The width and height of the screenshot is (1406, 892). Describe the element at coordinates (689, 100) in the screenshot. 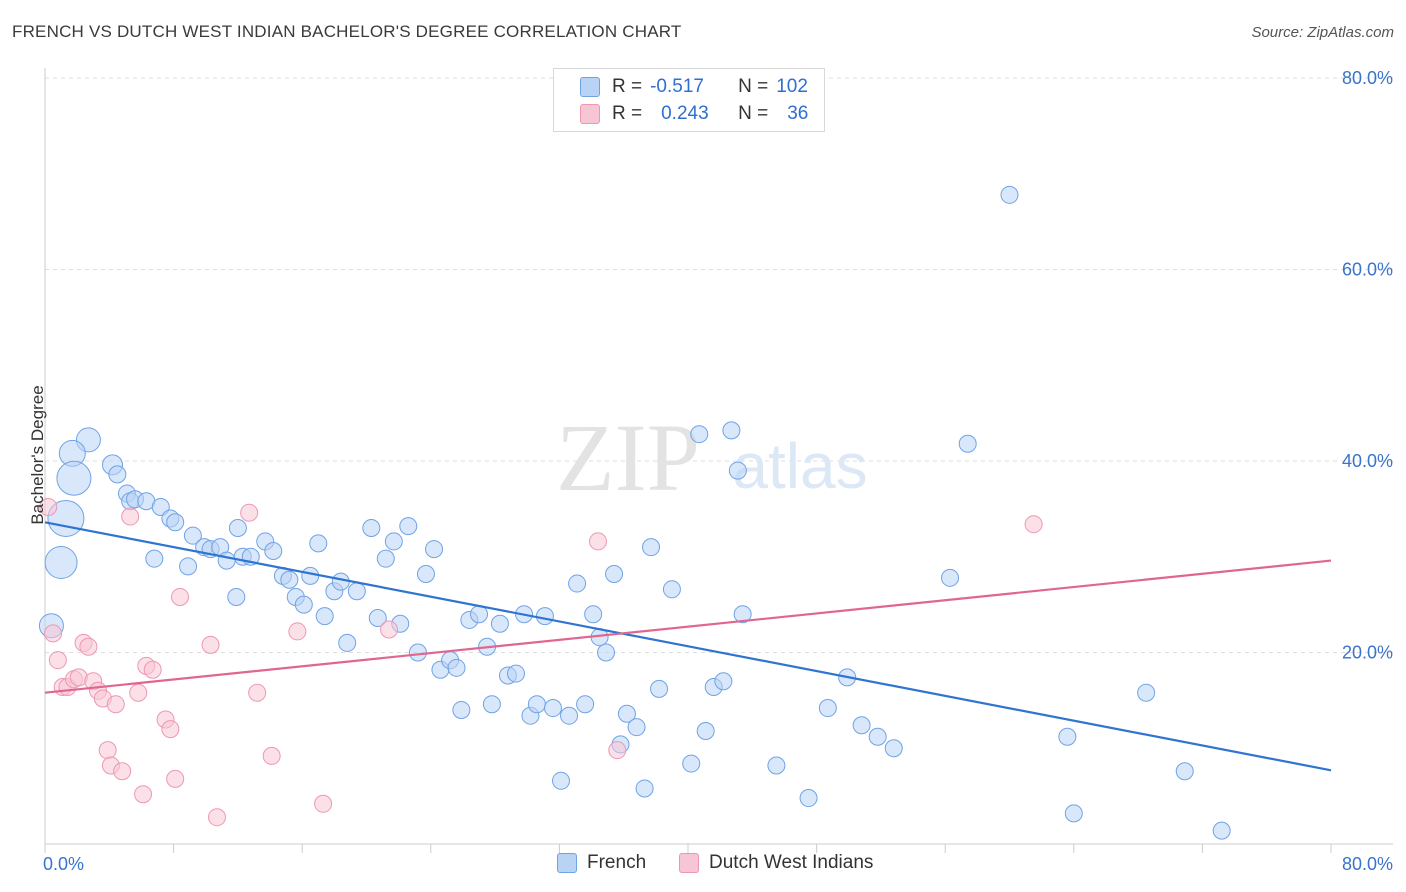

I see `correlation-legend: R = -0.517 N = 102 R = 0.243 N = 36` at that location.